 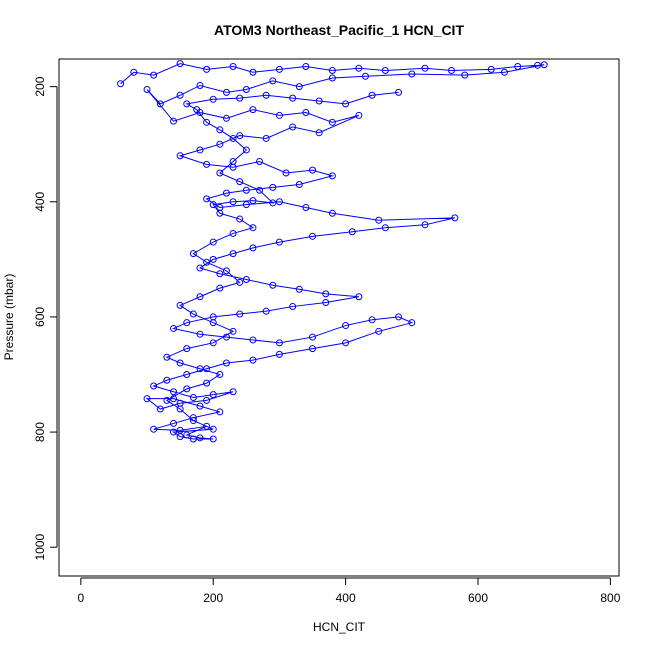 I want to click on x-tick-label: 0, so click(x=81, y=598).